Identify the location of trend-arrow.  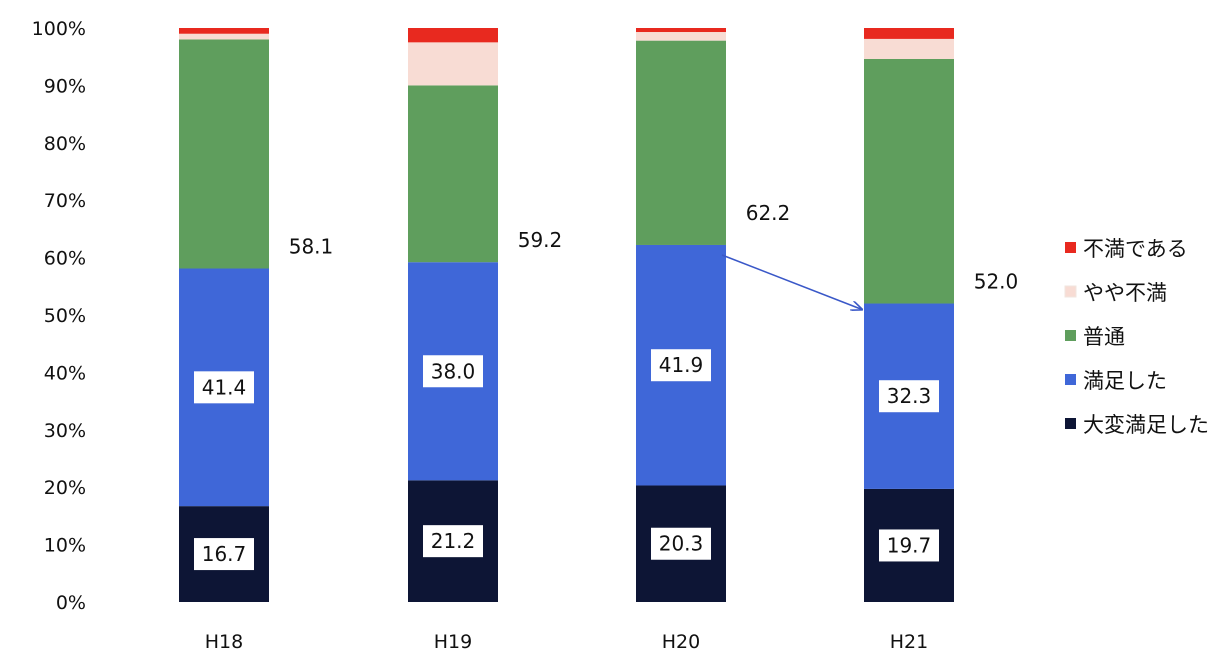
(791, 282).